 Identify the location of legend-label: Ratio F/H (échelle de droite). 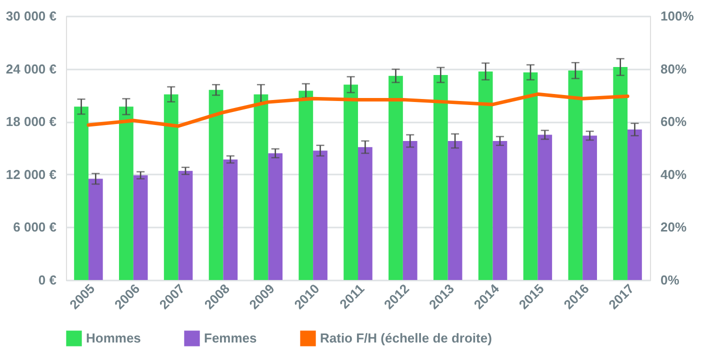
(406, 338).